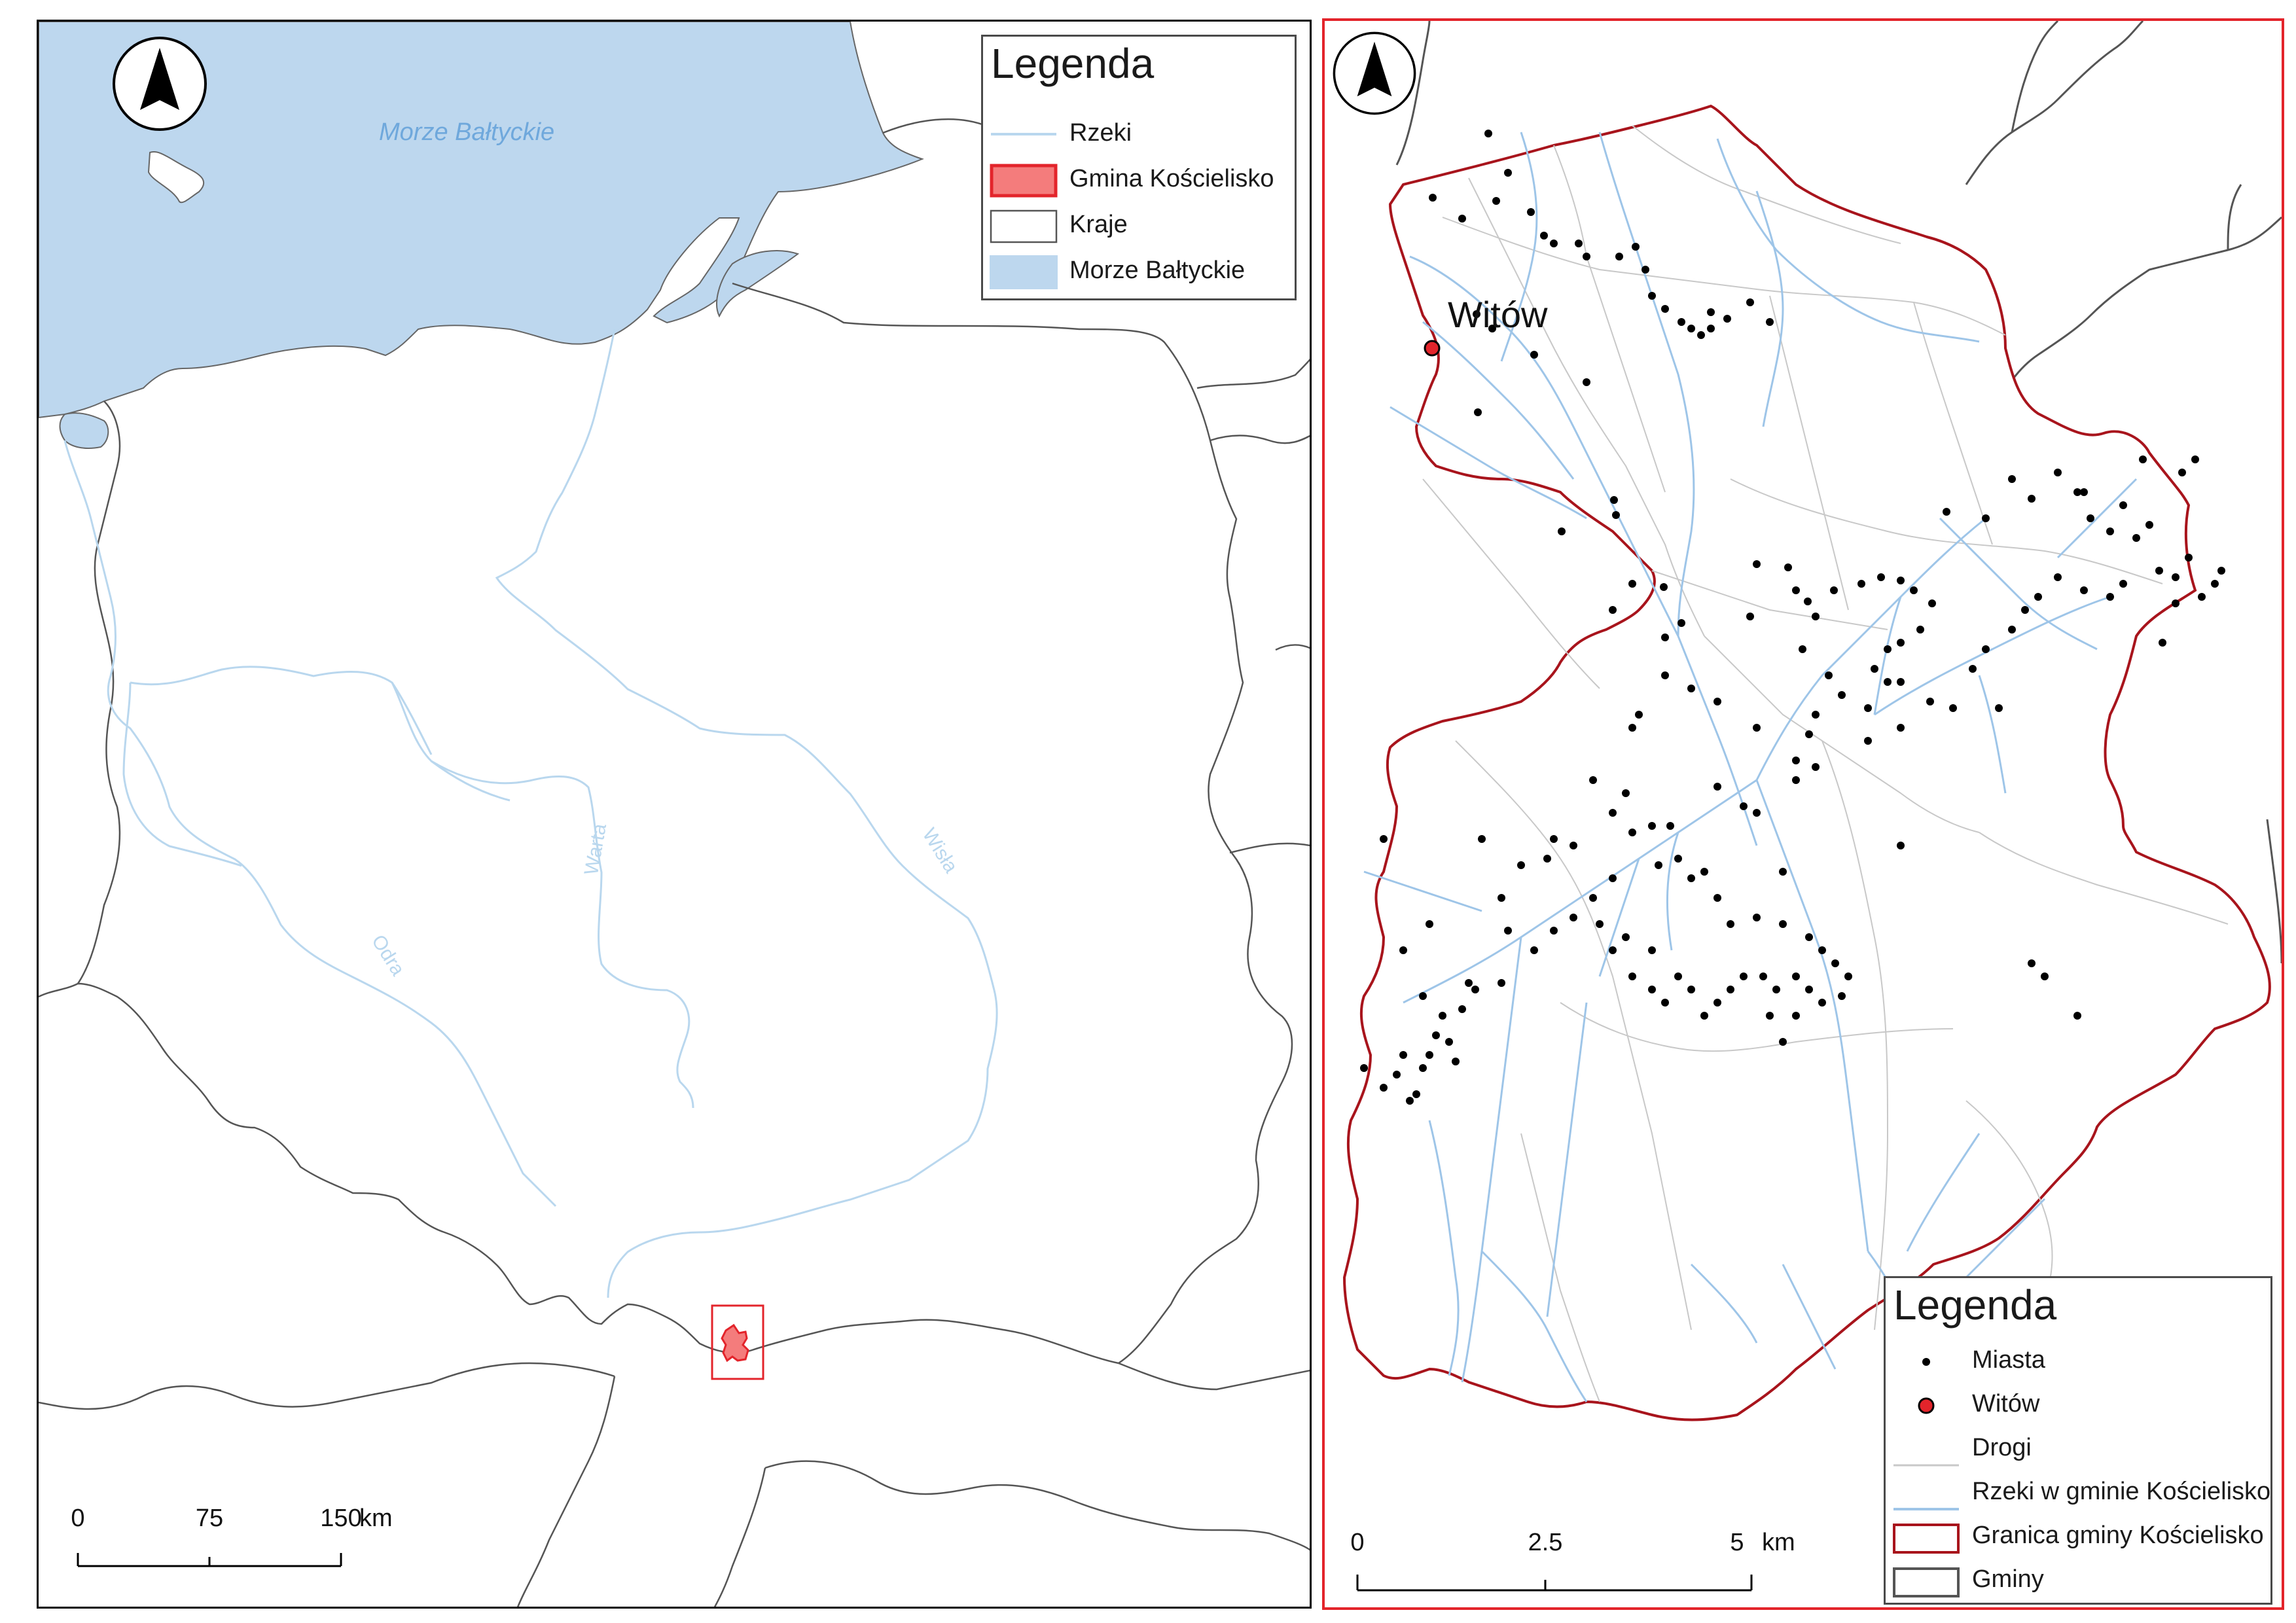 The image size is (2296, 1623). I want to click on legend-label: Miasta, so click(2008, 1360).